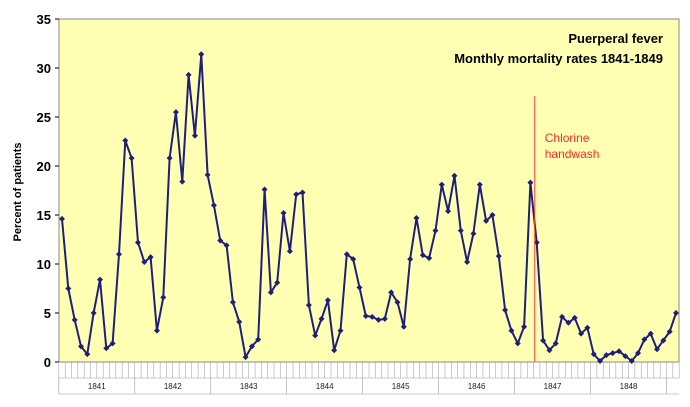  Describe the element at coordinates (401, 386) in the screenshot. I see `year-label: 1845` at that location.